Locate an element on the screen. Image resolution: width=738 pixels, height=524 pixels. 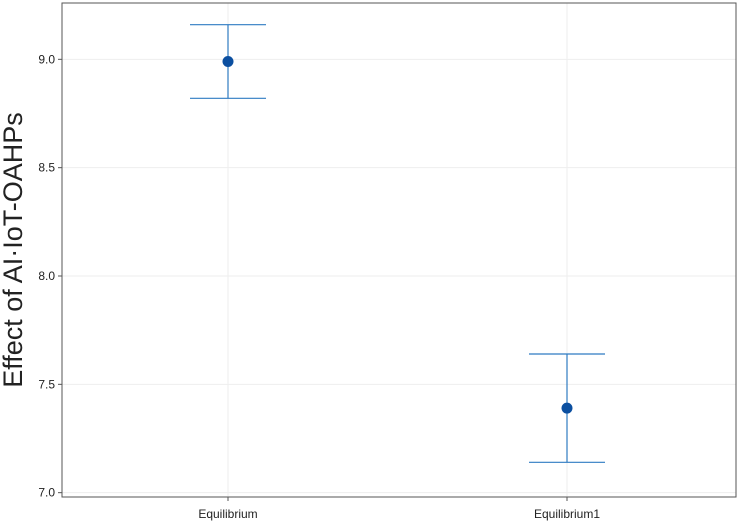
x-tick-label: Equilibrium1 is located at coordinates (567, 514).